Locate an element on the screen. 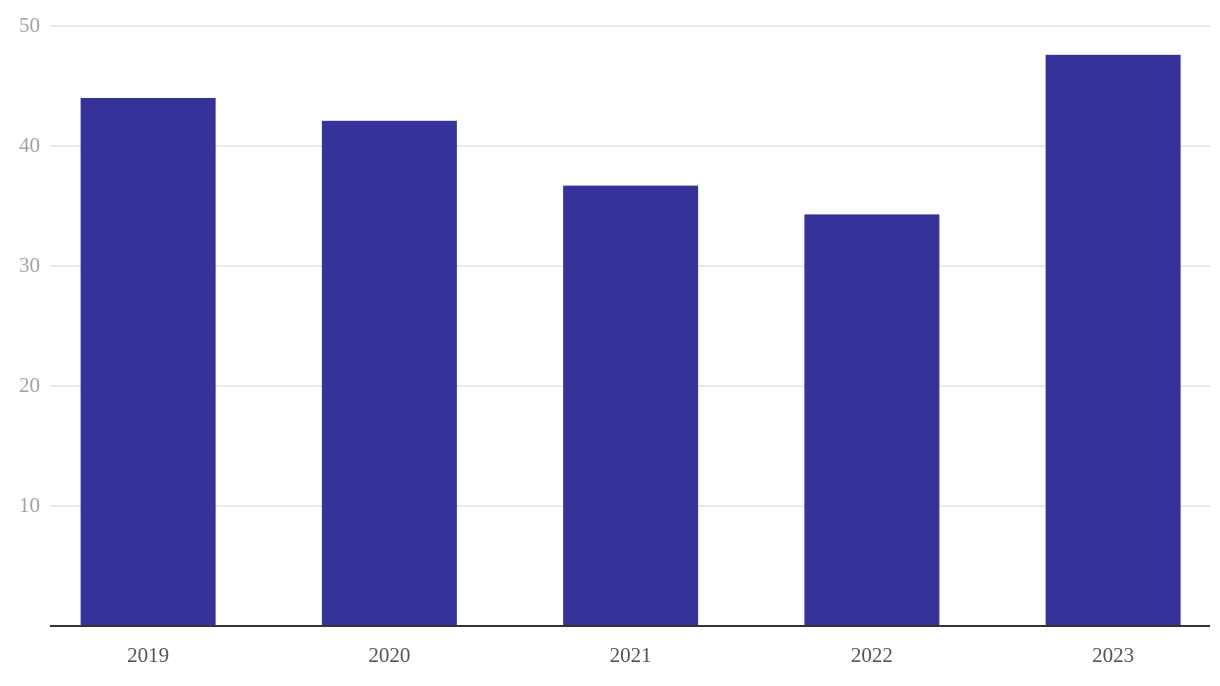  x-tick-label: 2021 is located at coordinates (631, 655).